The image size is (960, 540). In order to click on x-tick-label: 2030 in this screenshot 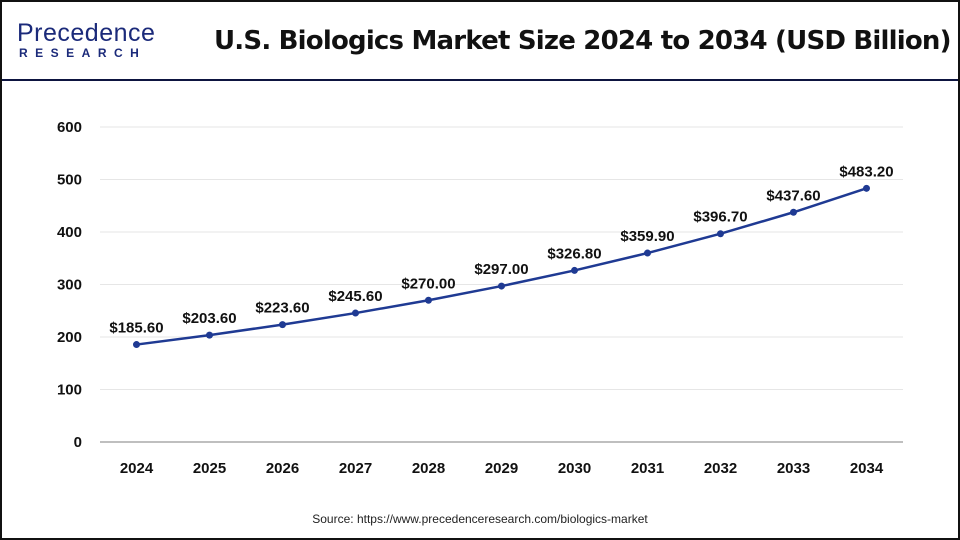, I will do `click(574, 468)`.